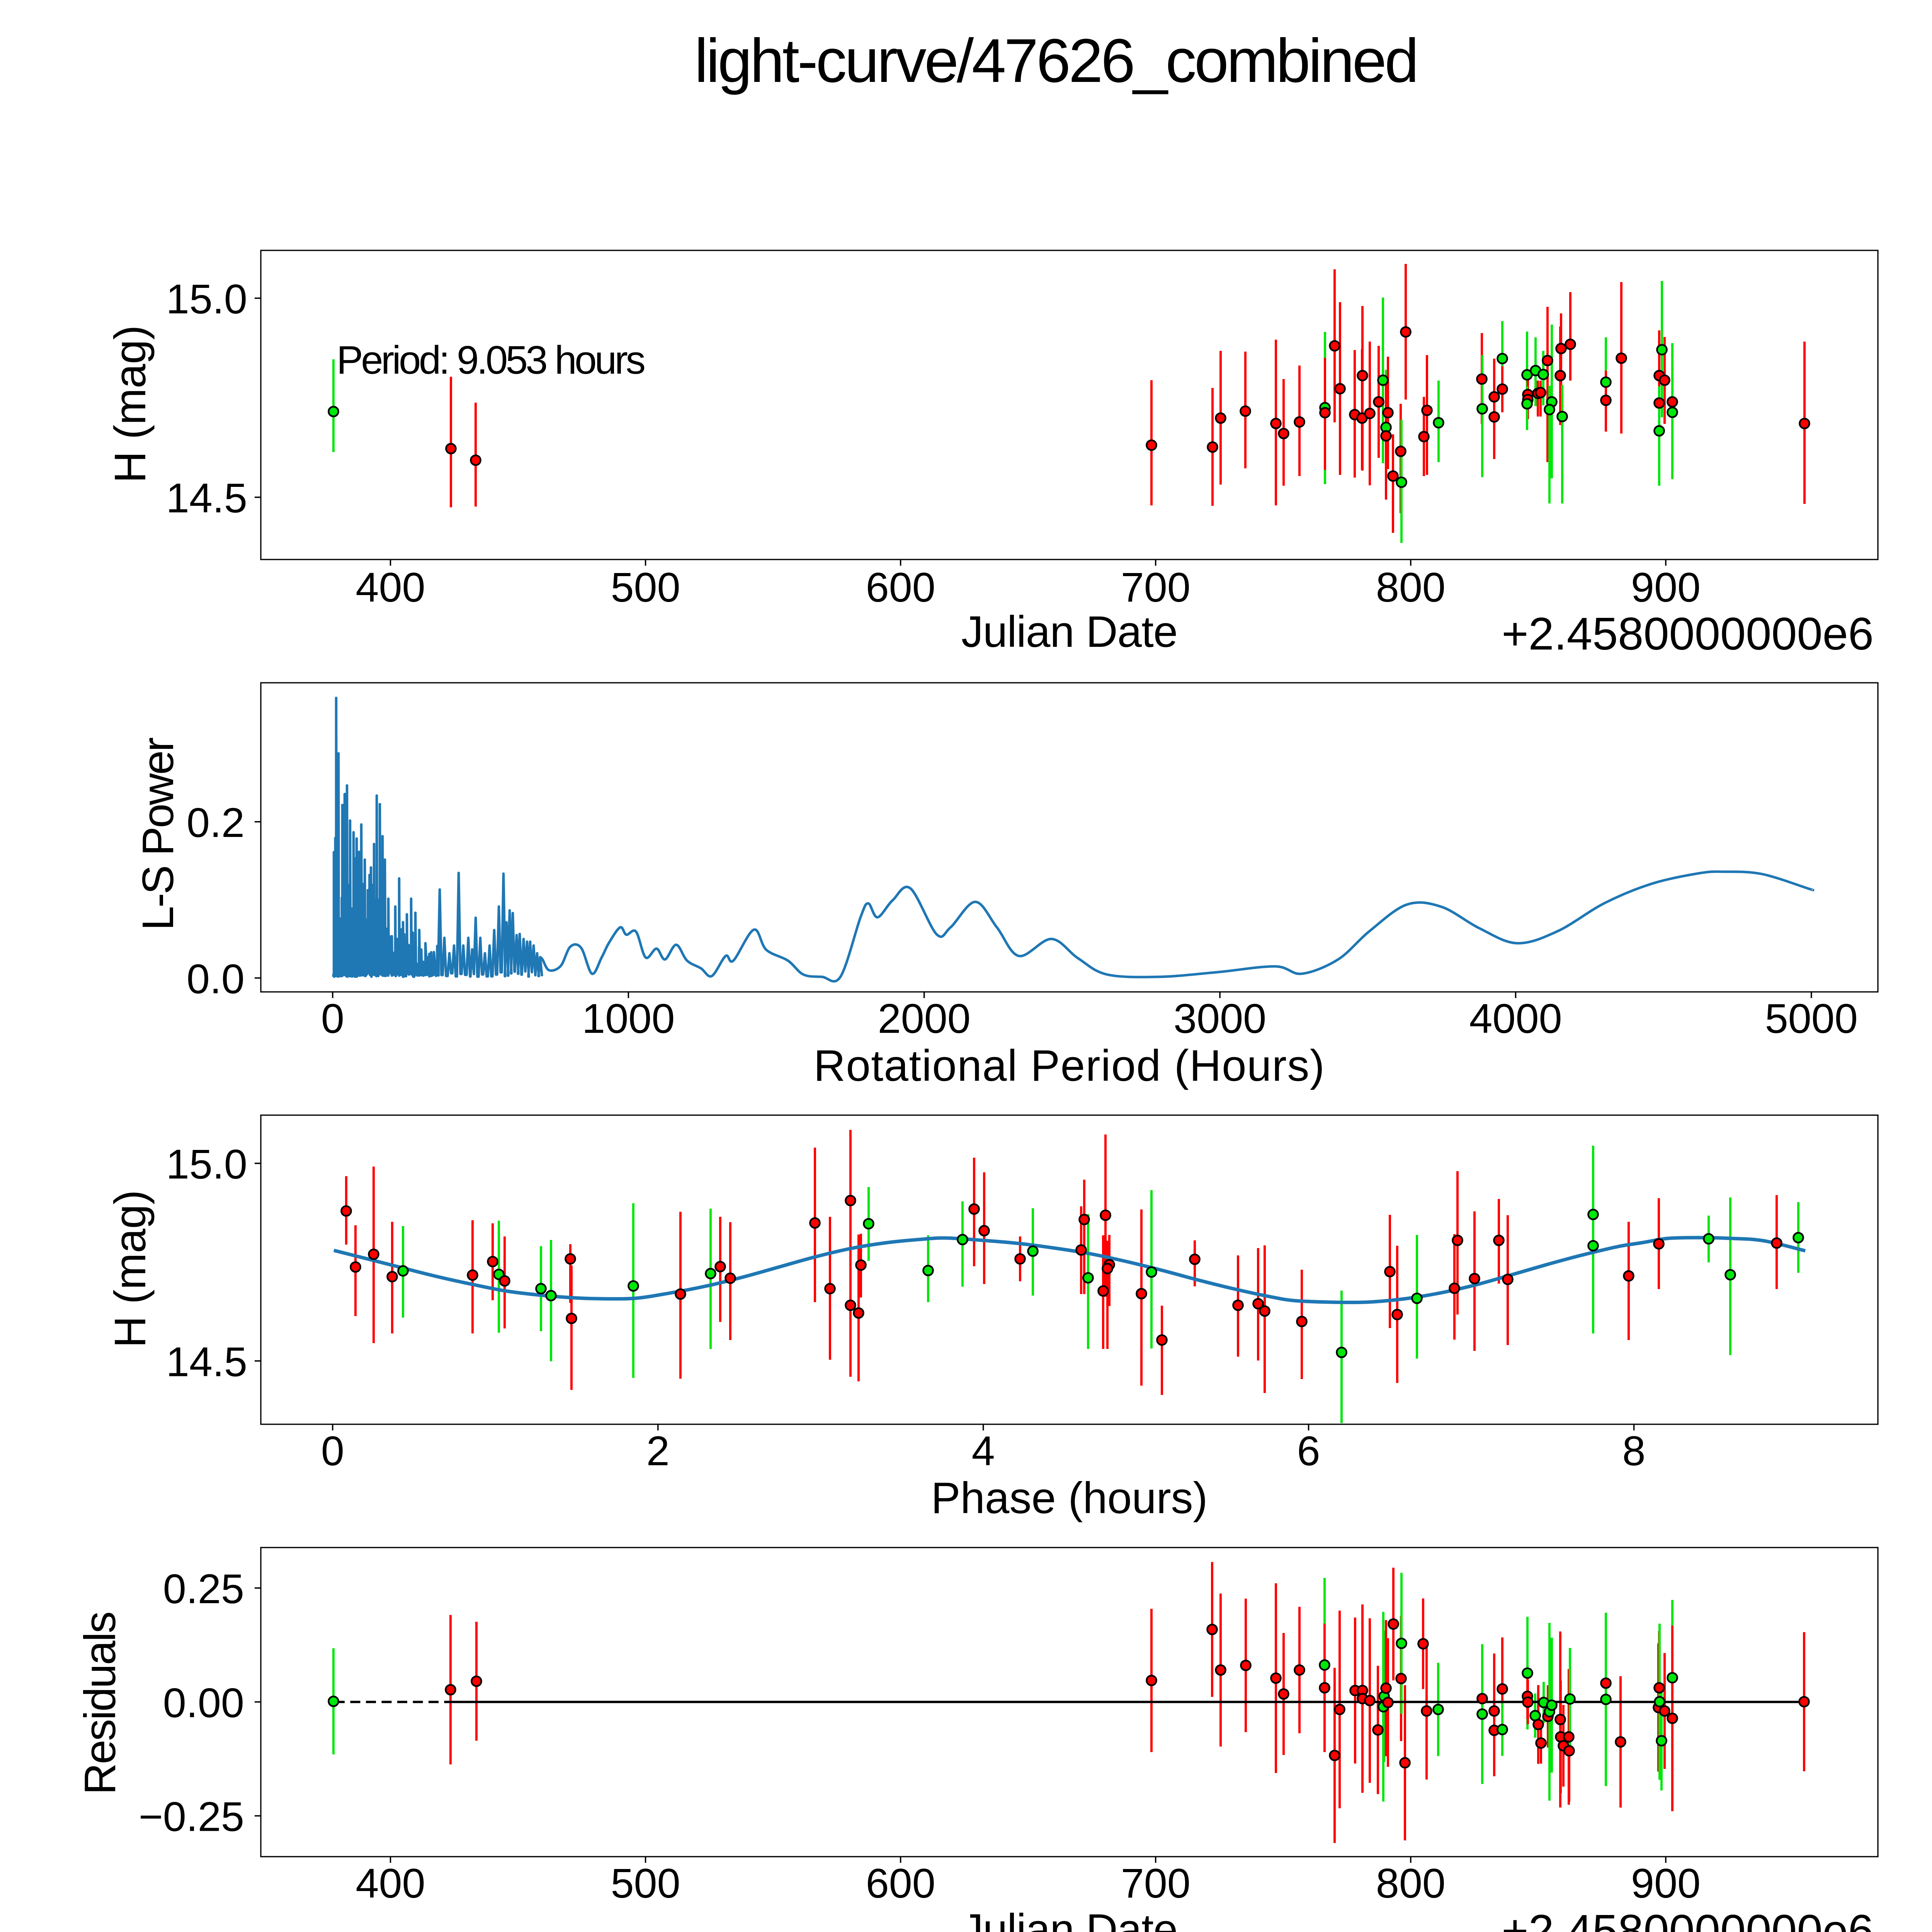 This screenshot has width=1932, height=1932. I want to click on svg-text: 0.0, so click(216, 978).